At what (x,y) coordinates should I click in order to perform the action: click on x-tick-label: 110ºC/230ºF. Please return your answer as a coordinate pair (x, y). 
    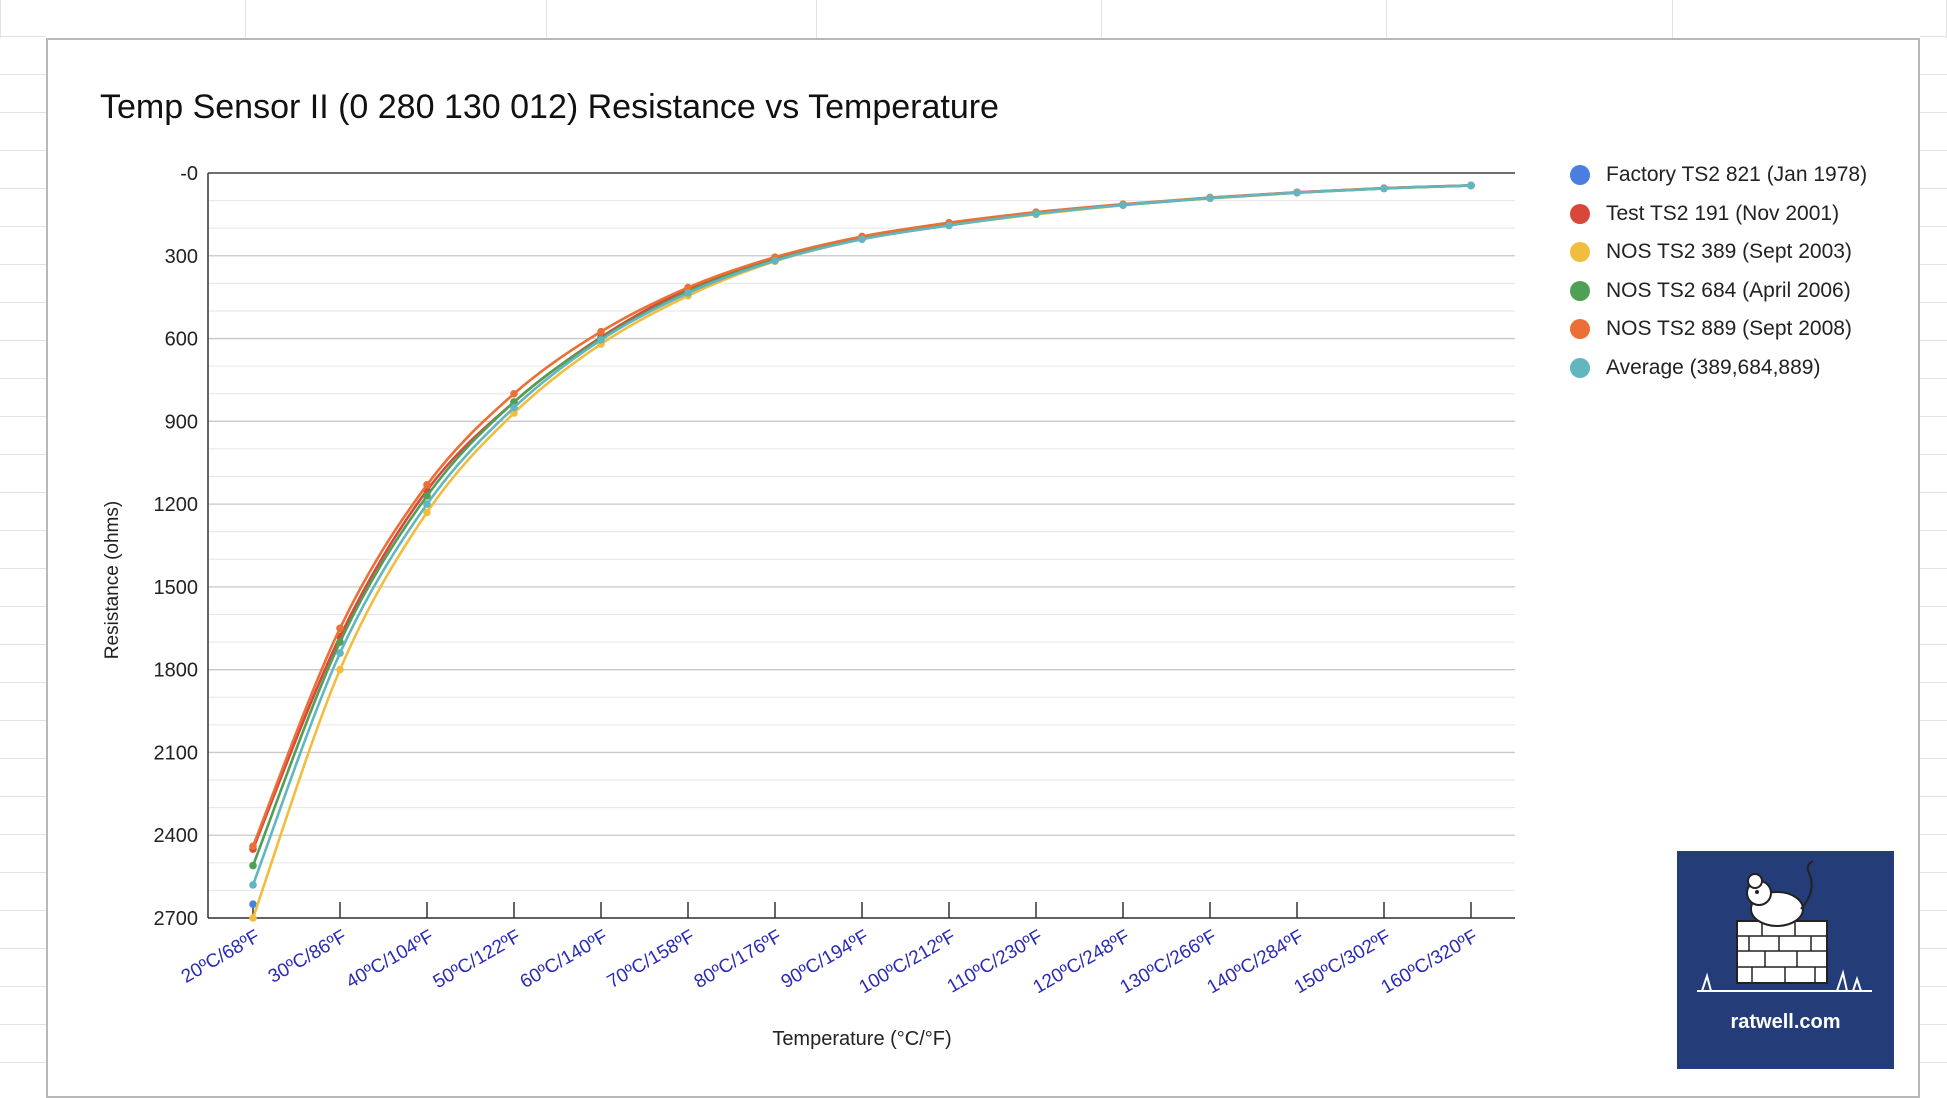
    Looking at the image, I should click on (995, 961).